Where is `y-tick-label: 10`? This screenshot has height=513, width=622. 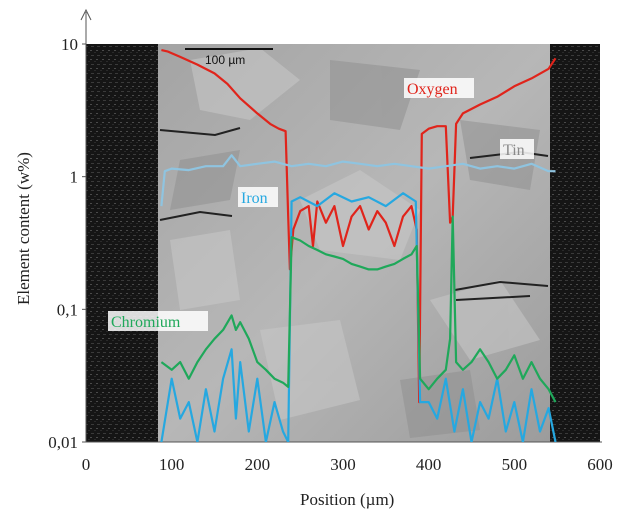
y-tick-label: 10 is located at coordinates (69, 44).